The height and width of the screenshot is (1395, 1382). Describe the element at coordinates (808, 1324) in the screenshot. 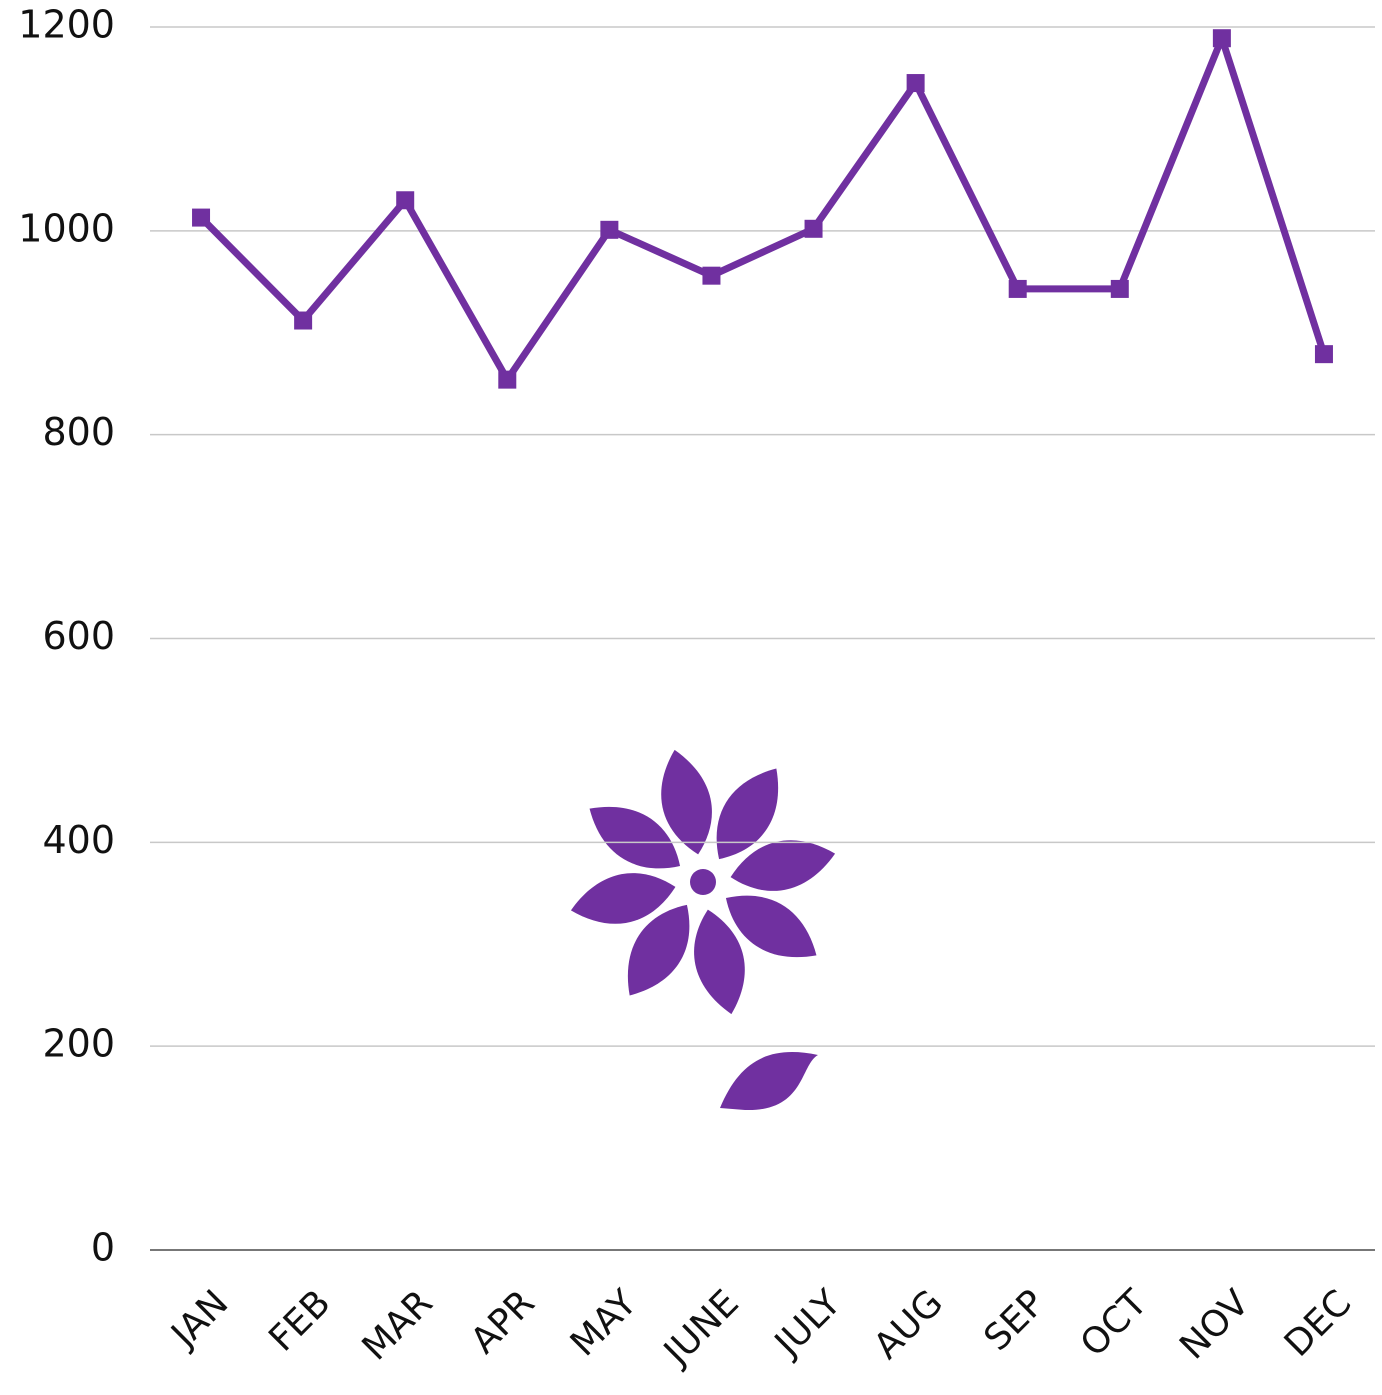

I see `x-tick-label: JULY` at that location.